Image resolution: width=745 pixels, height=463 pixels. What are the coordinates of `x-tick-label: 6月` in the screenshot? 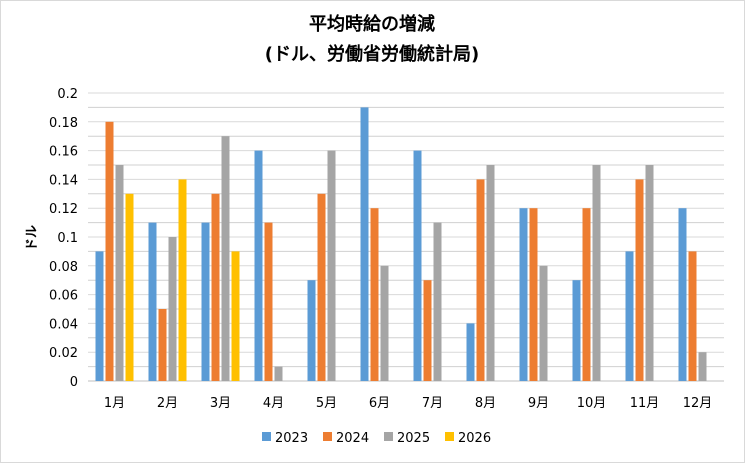 It's located at (379, 403).